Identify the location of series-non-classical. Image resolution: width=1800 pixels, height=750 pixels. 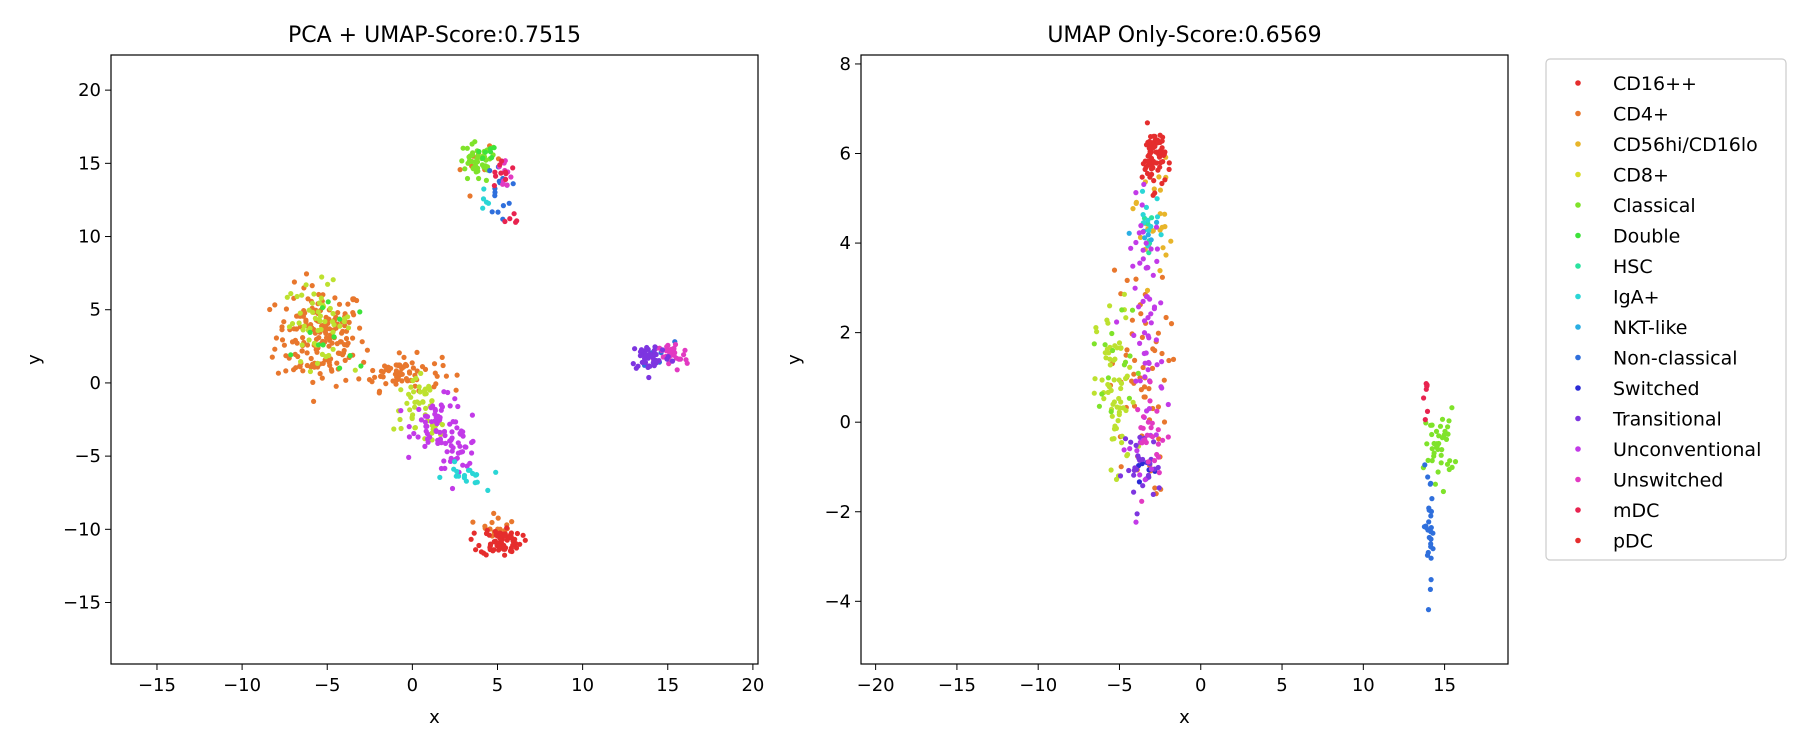
(1428, 537).